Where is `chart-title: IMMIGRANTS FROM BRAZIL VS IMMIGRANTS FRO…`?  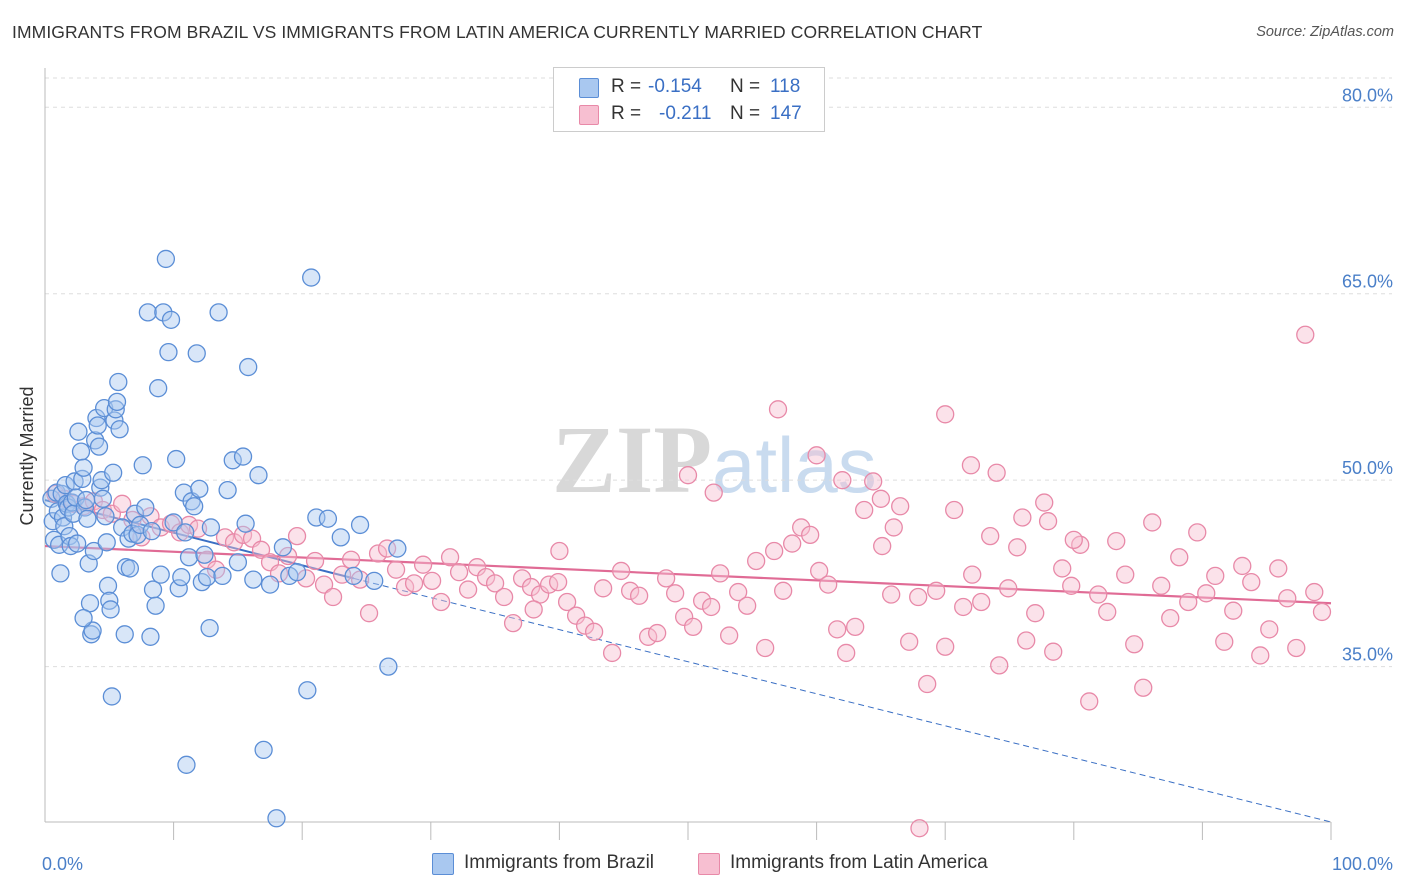 chart-title: IMMIGRANTS FROM BRAZIL VS IMMIGRANTS FRO… is located at coordinates (497, 32).